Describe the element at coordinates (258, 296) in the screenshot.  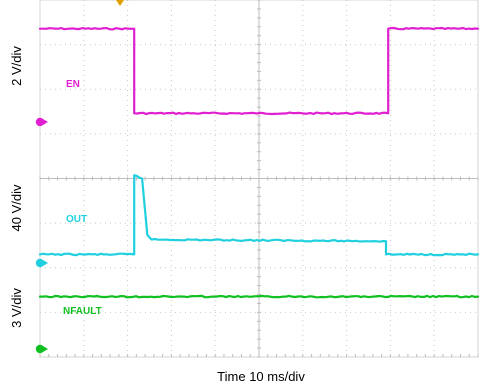
I see `trace-nfault` at that location.